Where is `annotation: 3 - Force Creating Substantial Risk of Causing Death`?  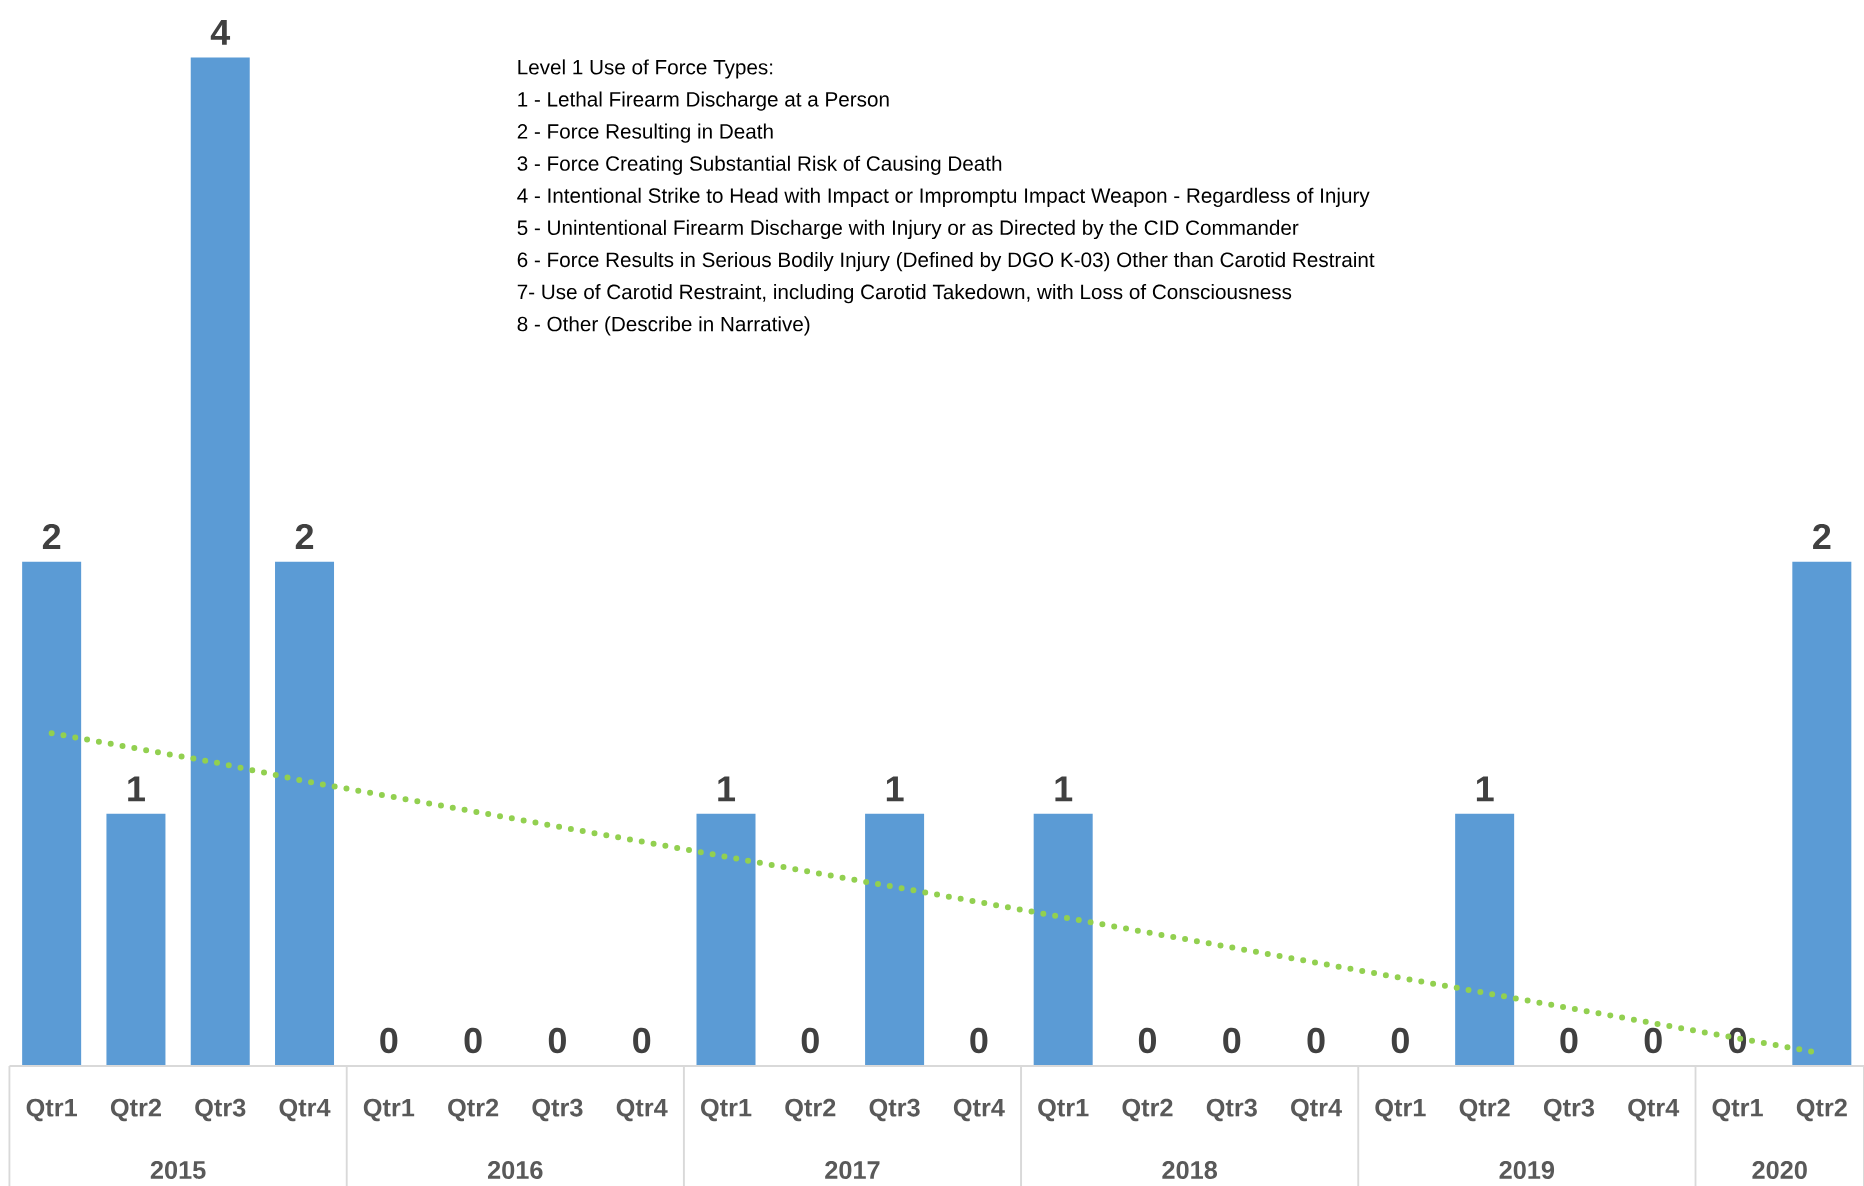
annotation: 3 - Force Creating Substantial Risk of Causing Death is located at coordinates (759, 165).